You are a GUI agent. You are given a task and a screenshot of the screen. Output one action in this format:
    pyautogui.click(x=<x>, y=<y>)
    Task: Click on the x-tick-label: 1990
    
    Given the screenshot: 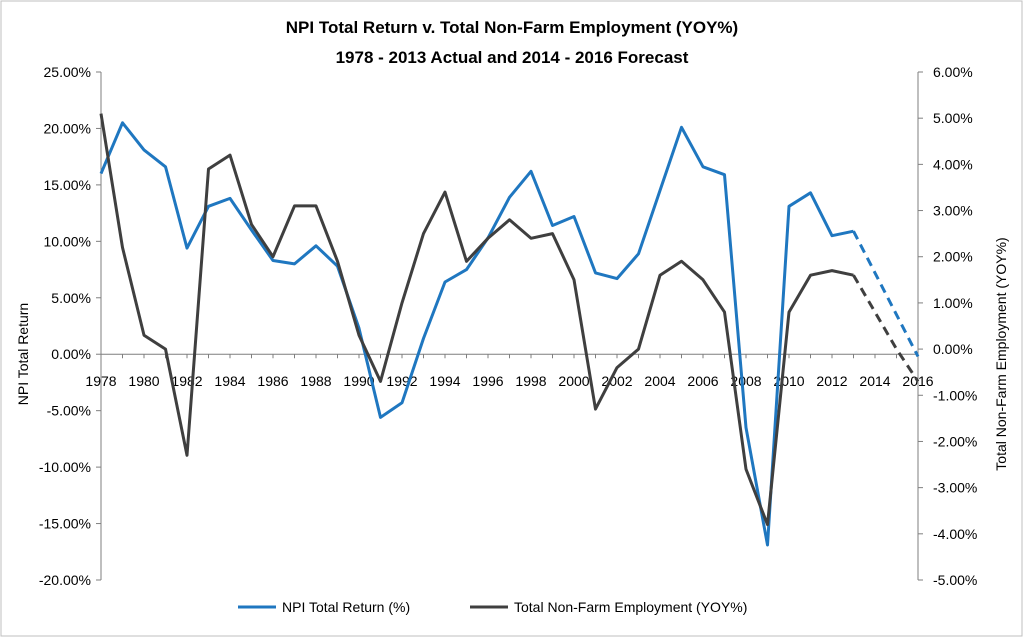 What is the action you would take?
    pyautogui.click(x=358, y=381)
    